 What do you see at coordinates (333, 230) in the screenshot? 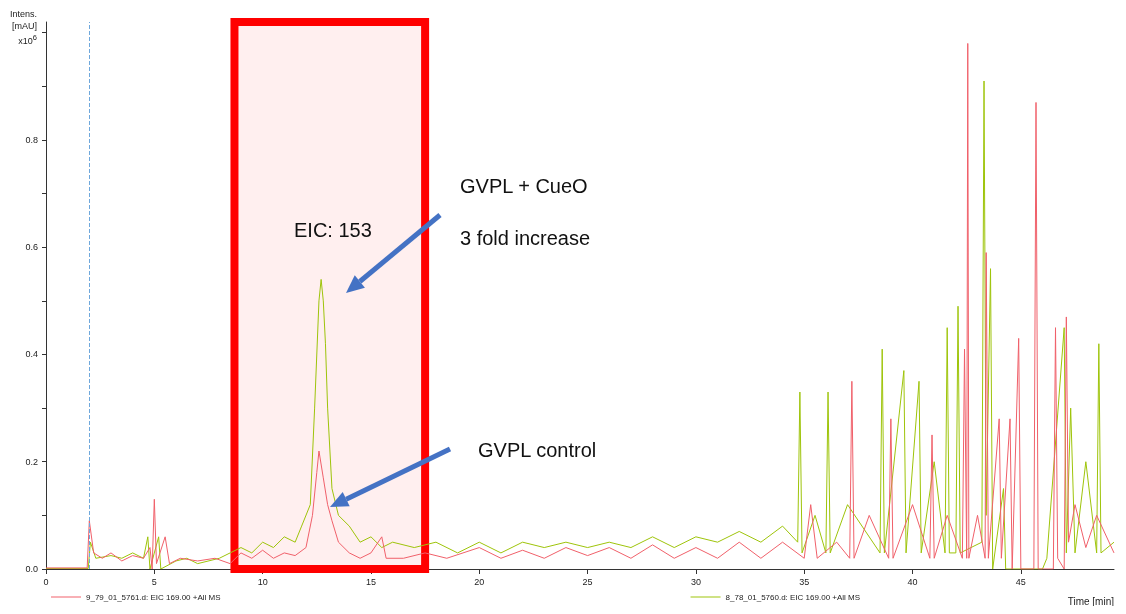
I see `annotation: EIC: 153` at bounding box center [333, 230].